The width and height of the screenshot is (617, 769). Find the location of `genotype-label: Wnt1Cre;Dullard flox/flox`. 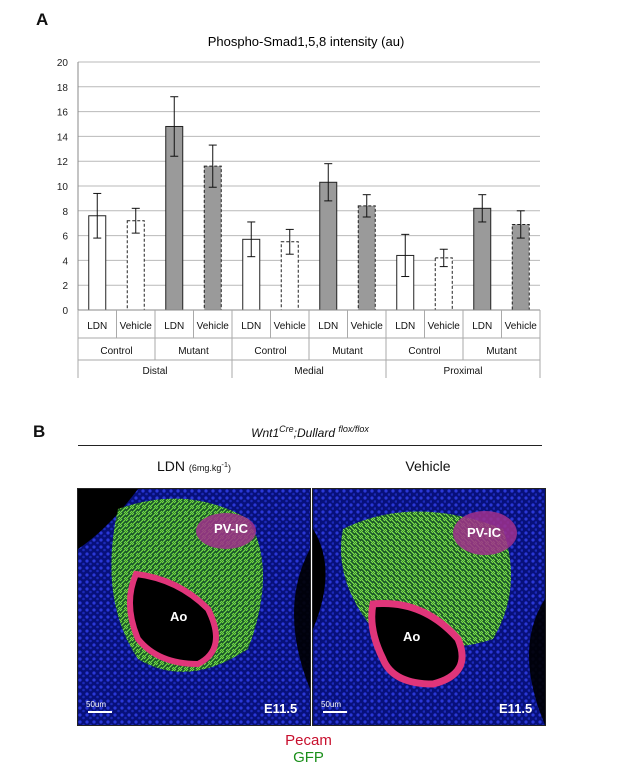

genotype-label: Wnt1Cre;Dullard flox/flox is located at coordinates (310, 432).